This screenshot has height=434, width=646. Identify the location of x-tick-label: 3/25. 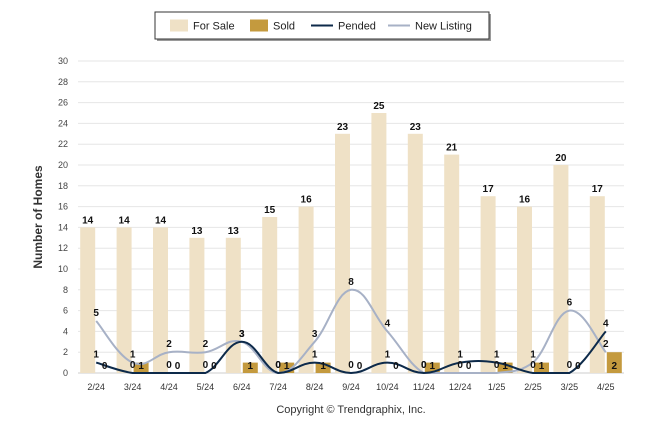
(570, 387).